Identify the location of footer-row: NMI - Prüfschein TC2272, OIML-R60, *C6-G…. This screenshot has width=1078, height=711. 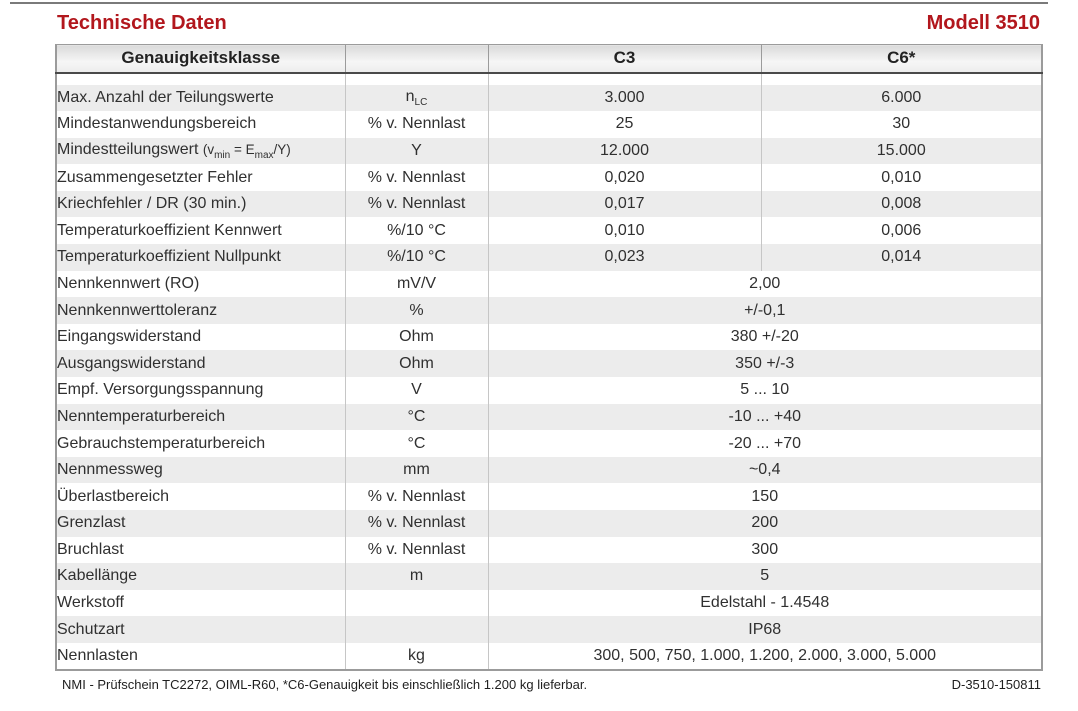
(548, 684).